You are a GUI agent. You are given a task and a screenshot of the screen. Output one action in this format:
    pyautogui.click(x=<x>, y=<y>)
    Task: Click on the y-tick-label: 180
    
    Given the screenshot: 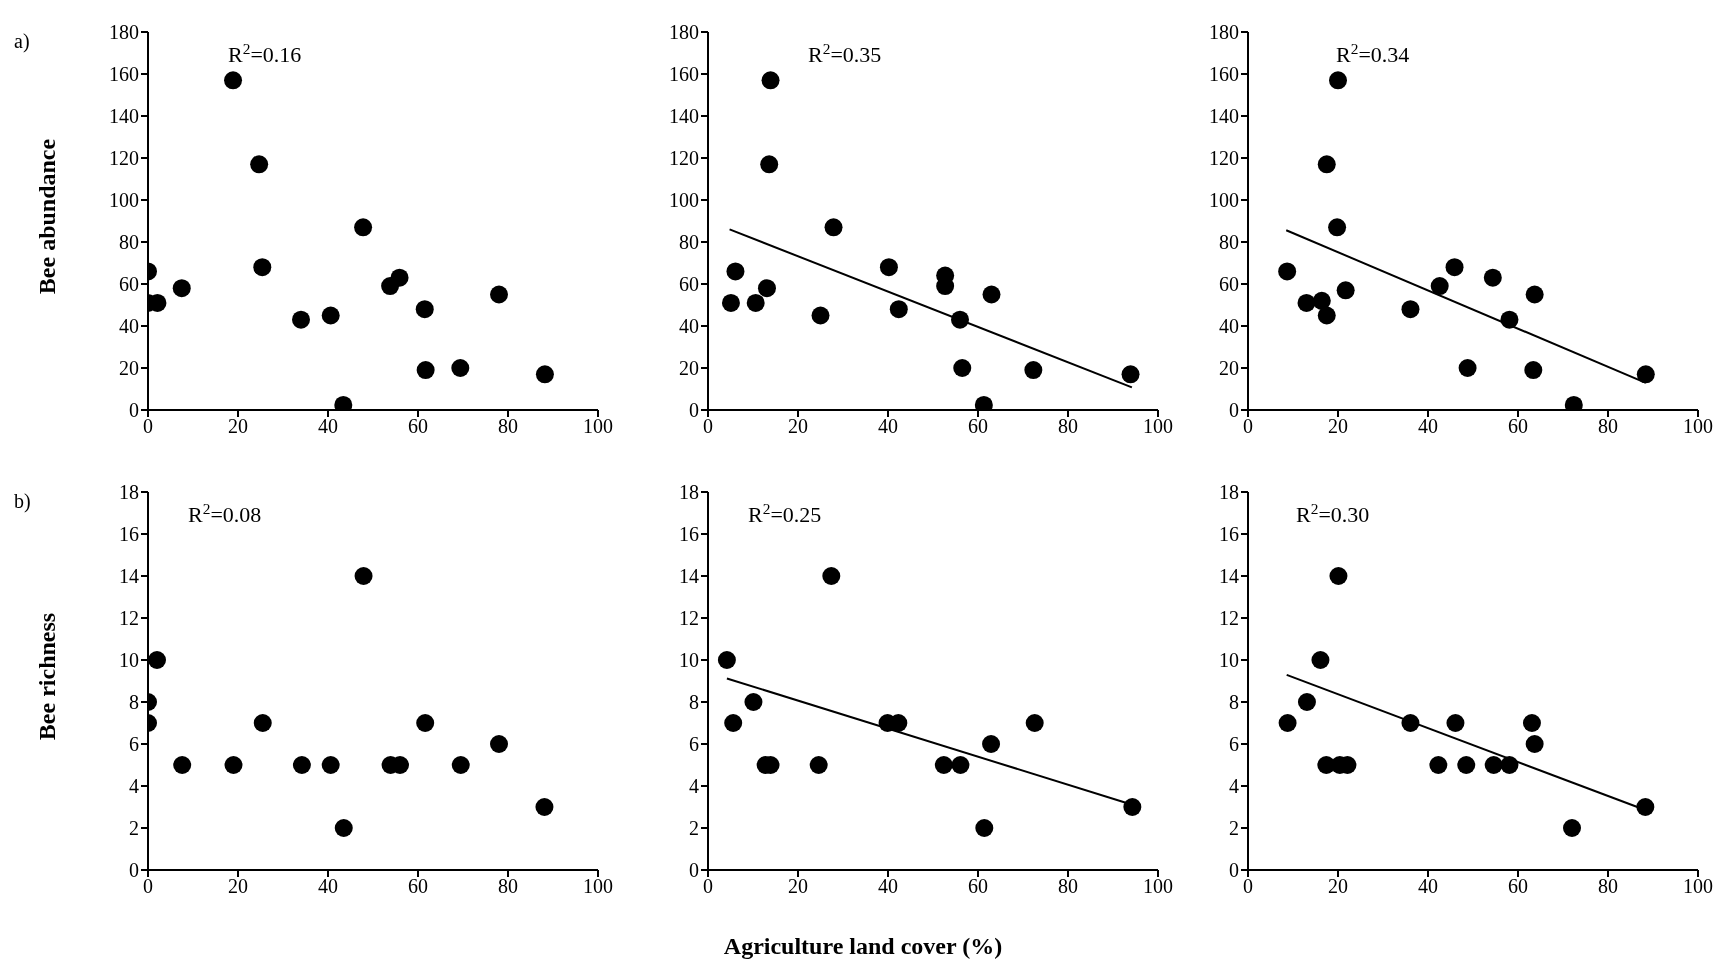 What is the action you would take?
    pyautogui.click(x=124, y=32)
    